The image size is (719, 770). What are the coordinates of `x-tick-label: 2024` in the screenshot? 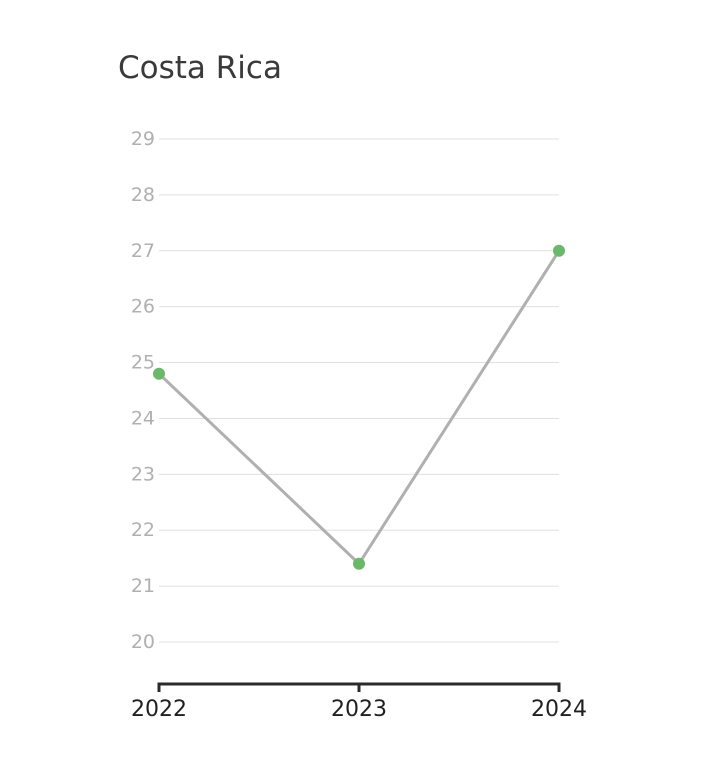 It's located at (559, 709).